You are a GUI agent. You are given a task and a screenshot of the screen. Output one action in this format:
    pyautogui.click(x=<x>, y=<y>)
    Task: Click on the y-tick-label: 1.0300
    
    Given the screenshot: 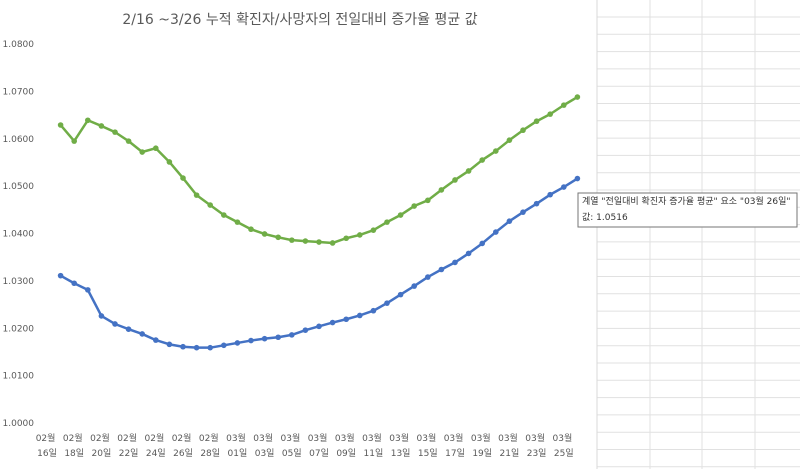 What is the action you would take?
    pyautogui.click(x=19, y=282)
    